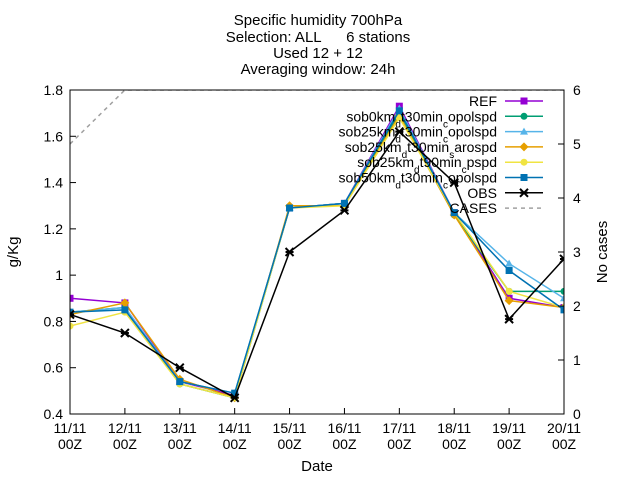 Image resolution: width=640 pixels, height=480 pixels. I want to click on legend-item: sob25kmdt30mincopolspd, so click(441, 135).